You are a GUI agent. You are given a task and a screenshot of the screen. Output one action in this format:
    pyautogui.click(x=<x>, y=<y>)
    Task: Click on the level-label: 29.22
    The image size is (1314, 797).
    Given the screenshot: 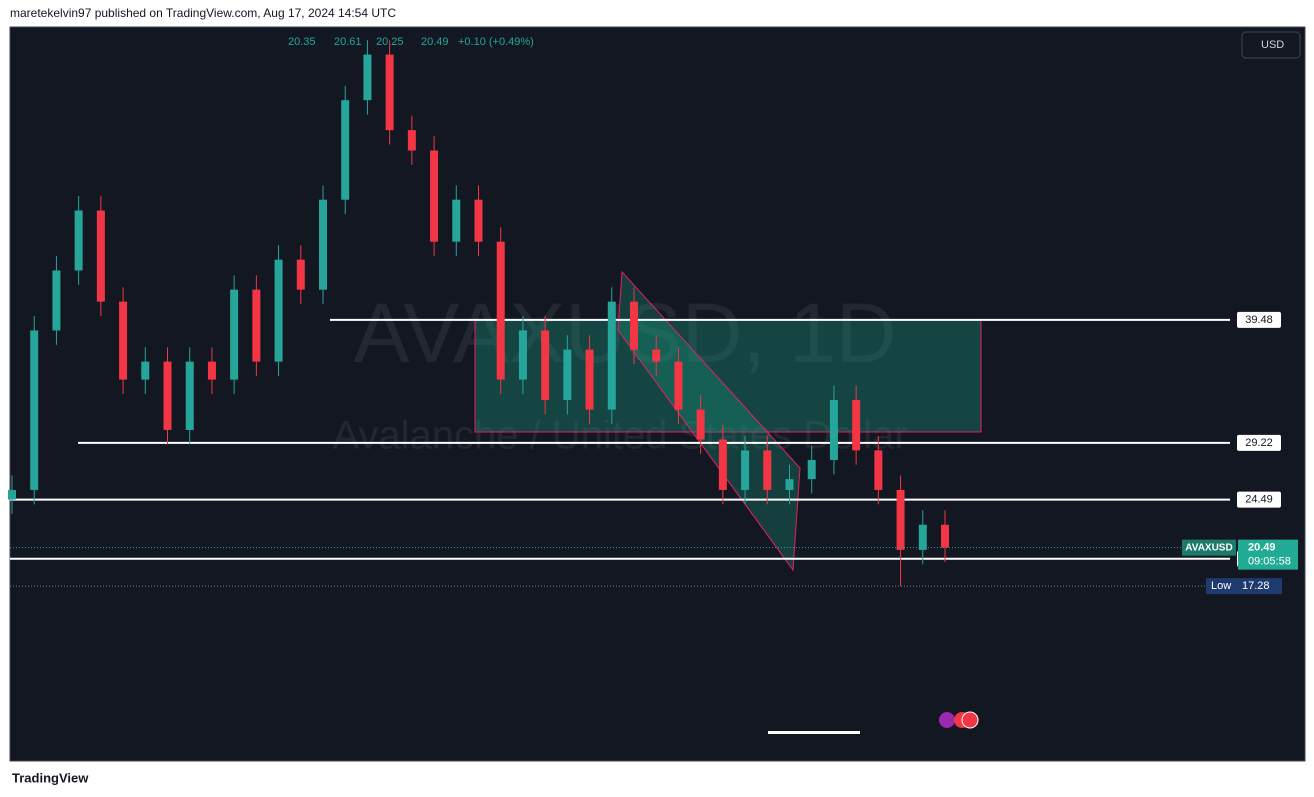 What is the action you would take?
    pyautogui.click(x=1259, y=443)
    